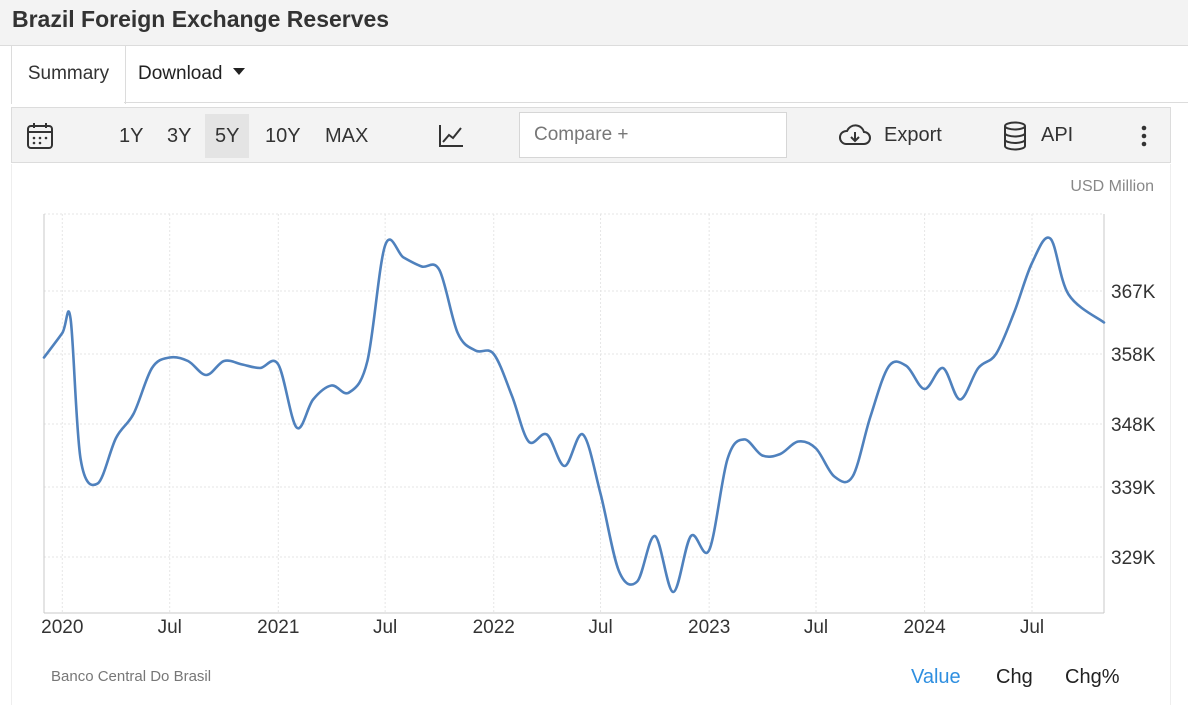  What do you see at coordinates (62, 627) in the screenshot?
I see `x-tick-label: 2020` at bounding box center [62, 627].